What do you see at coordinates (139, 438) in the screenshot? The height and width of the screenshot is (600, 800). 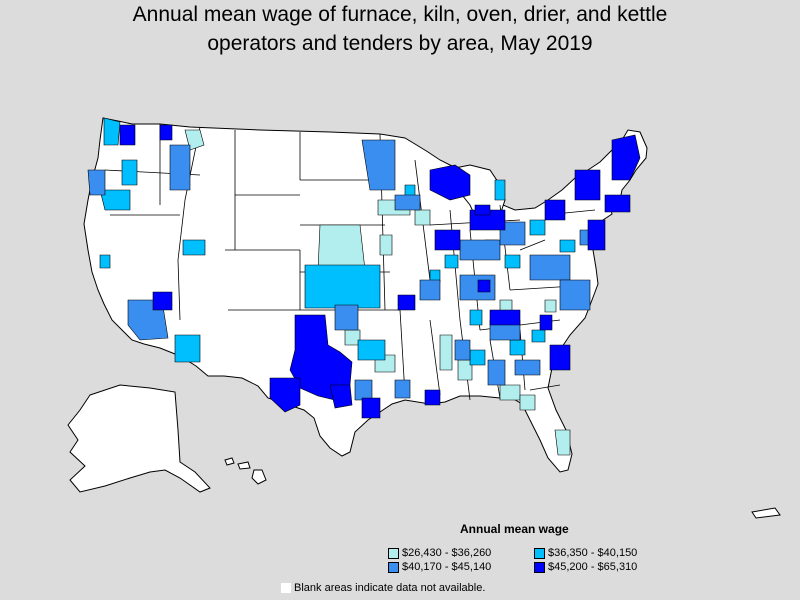 I see `alaska-outline` at bounding box center [139, 438].